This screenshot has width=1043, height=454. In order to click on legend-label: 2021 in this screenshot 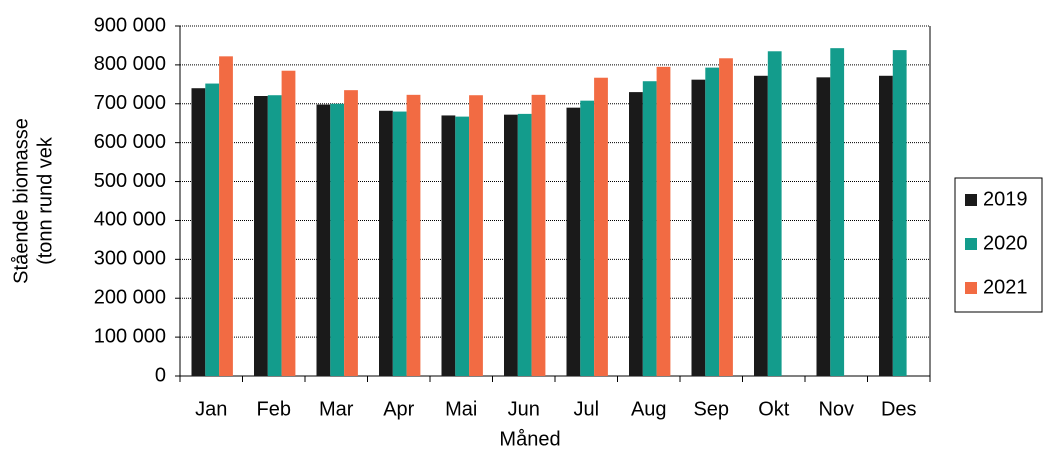, I will do `click(1005, 287)`.